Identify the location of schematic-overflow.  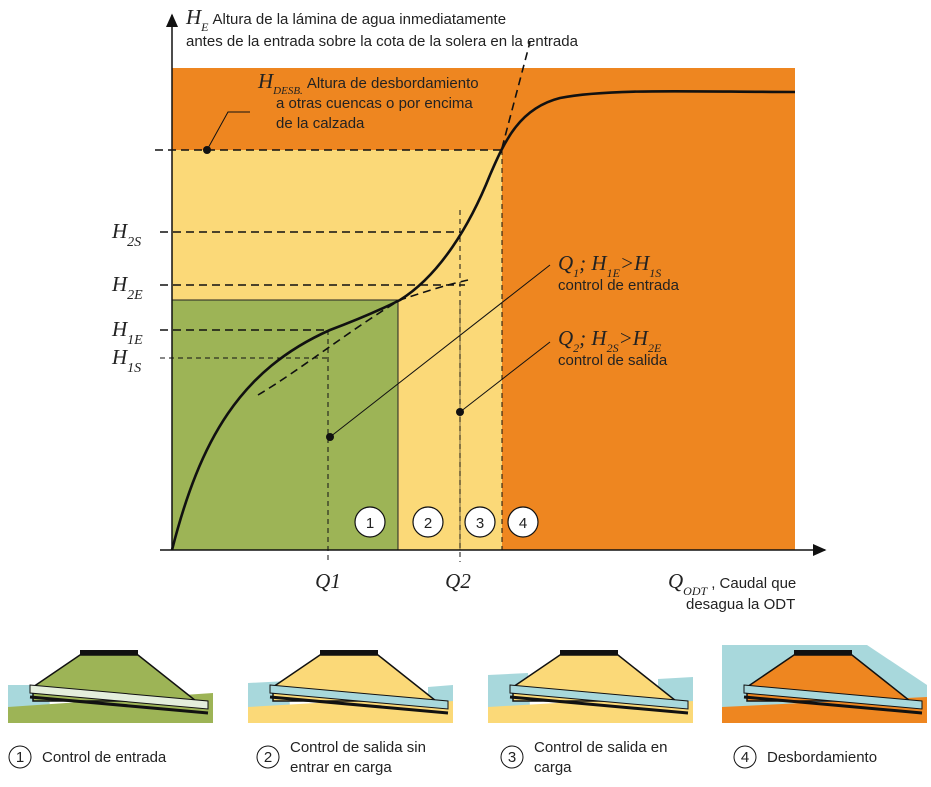
(824, 684).